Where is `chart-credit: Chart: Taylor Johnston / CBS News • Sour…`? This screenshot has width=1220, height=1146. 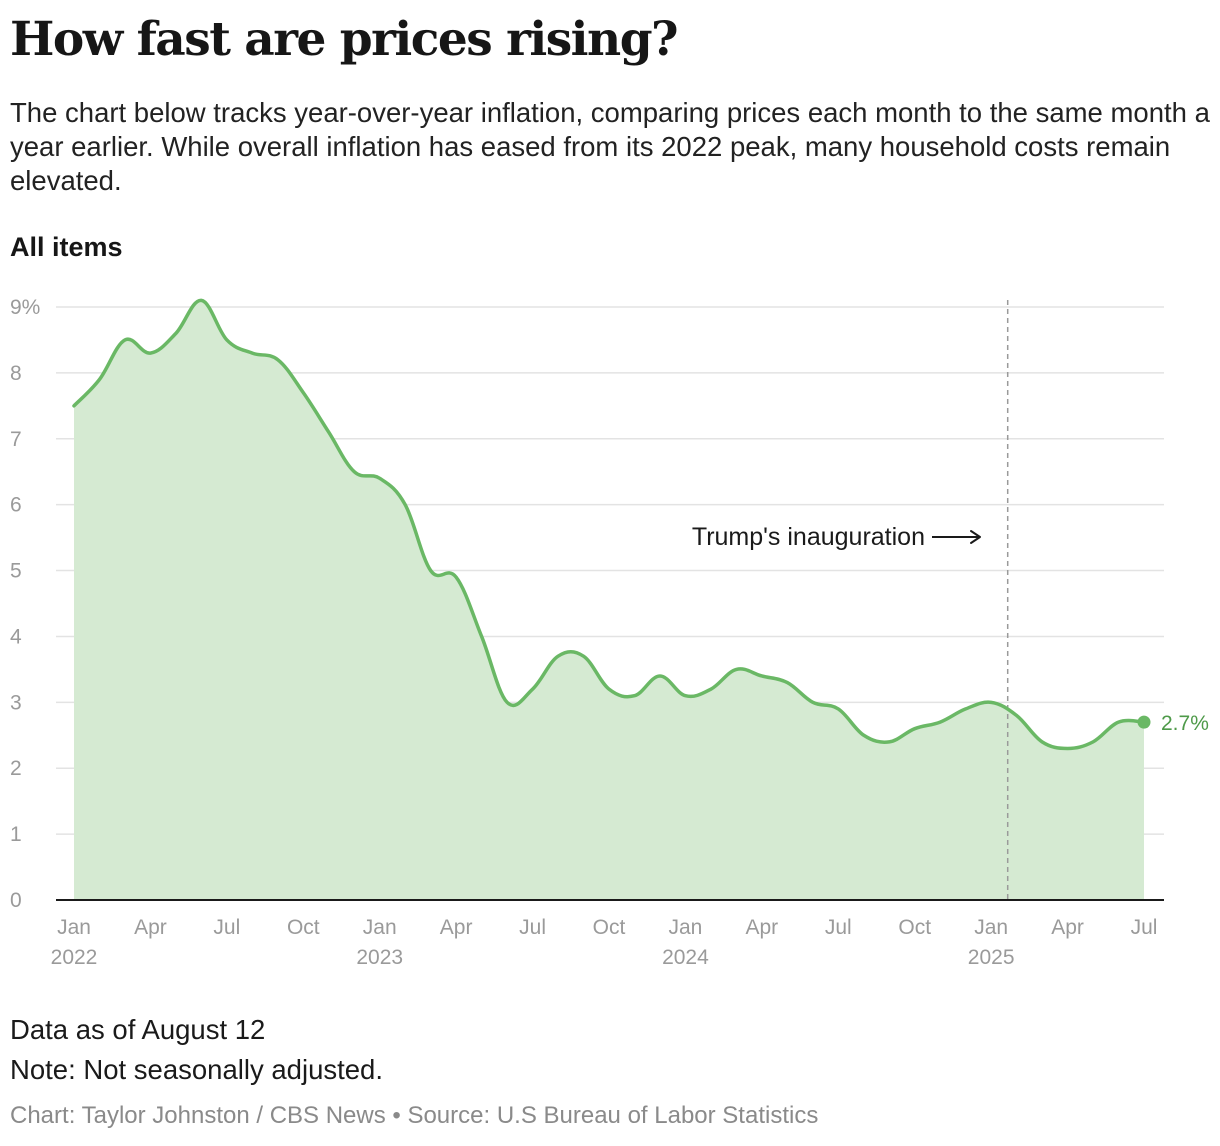 chart-credit: Chart: Taylor Johnston / CBS News • Sour… is located at coordinates (414, 1115).